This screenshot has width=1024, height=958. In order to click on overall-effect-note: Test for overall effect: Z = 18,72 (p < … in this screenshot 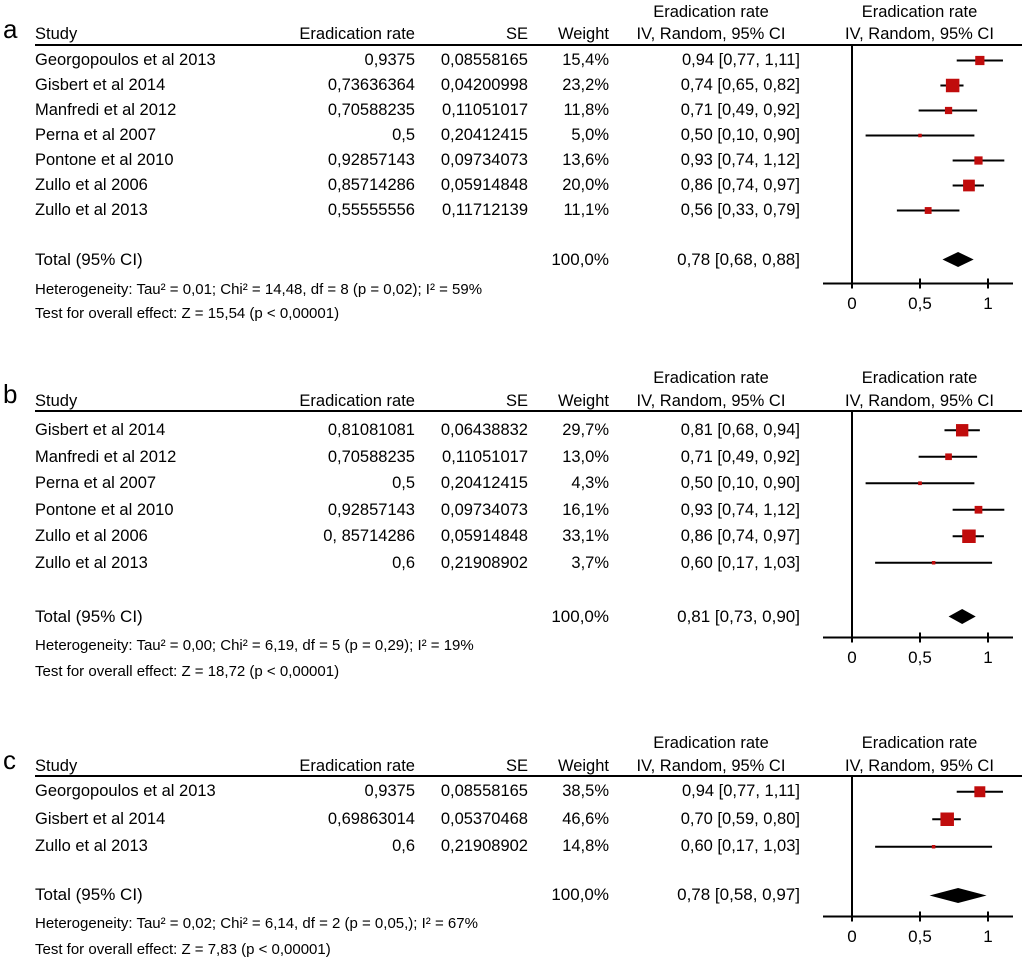, I will do `click(187, 671)`.